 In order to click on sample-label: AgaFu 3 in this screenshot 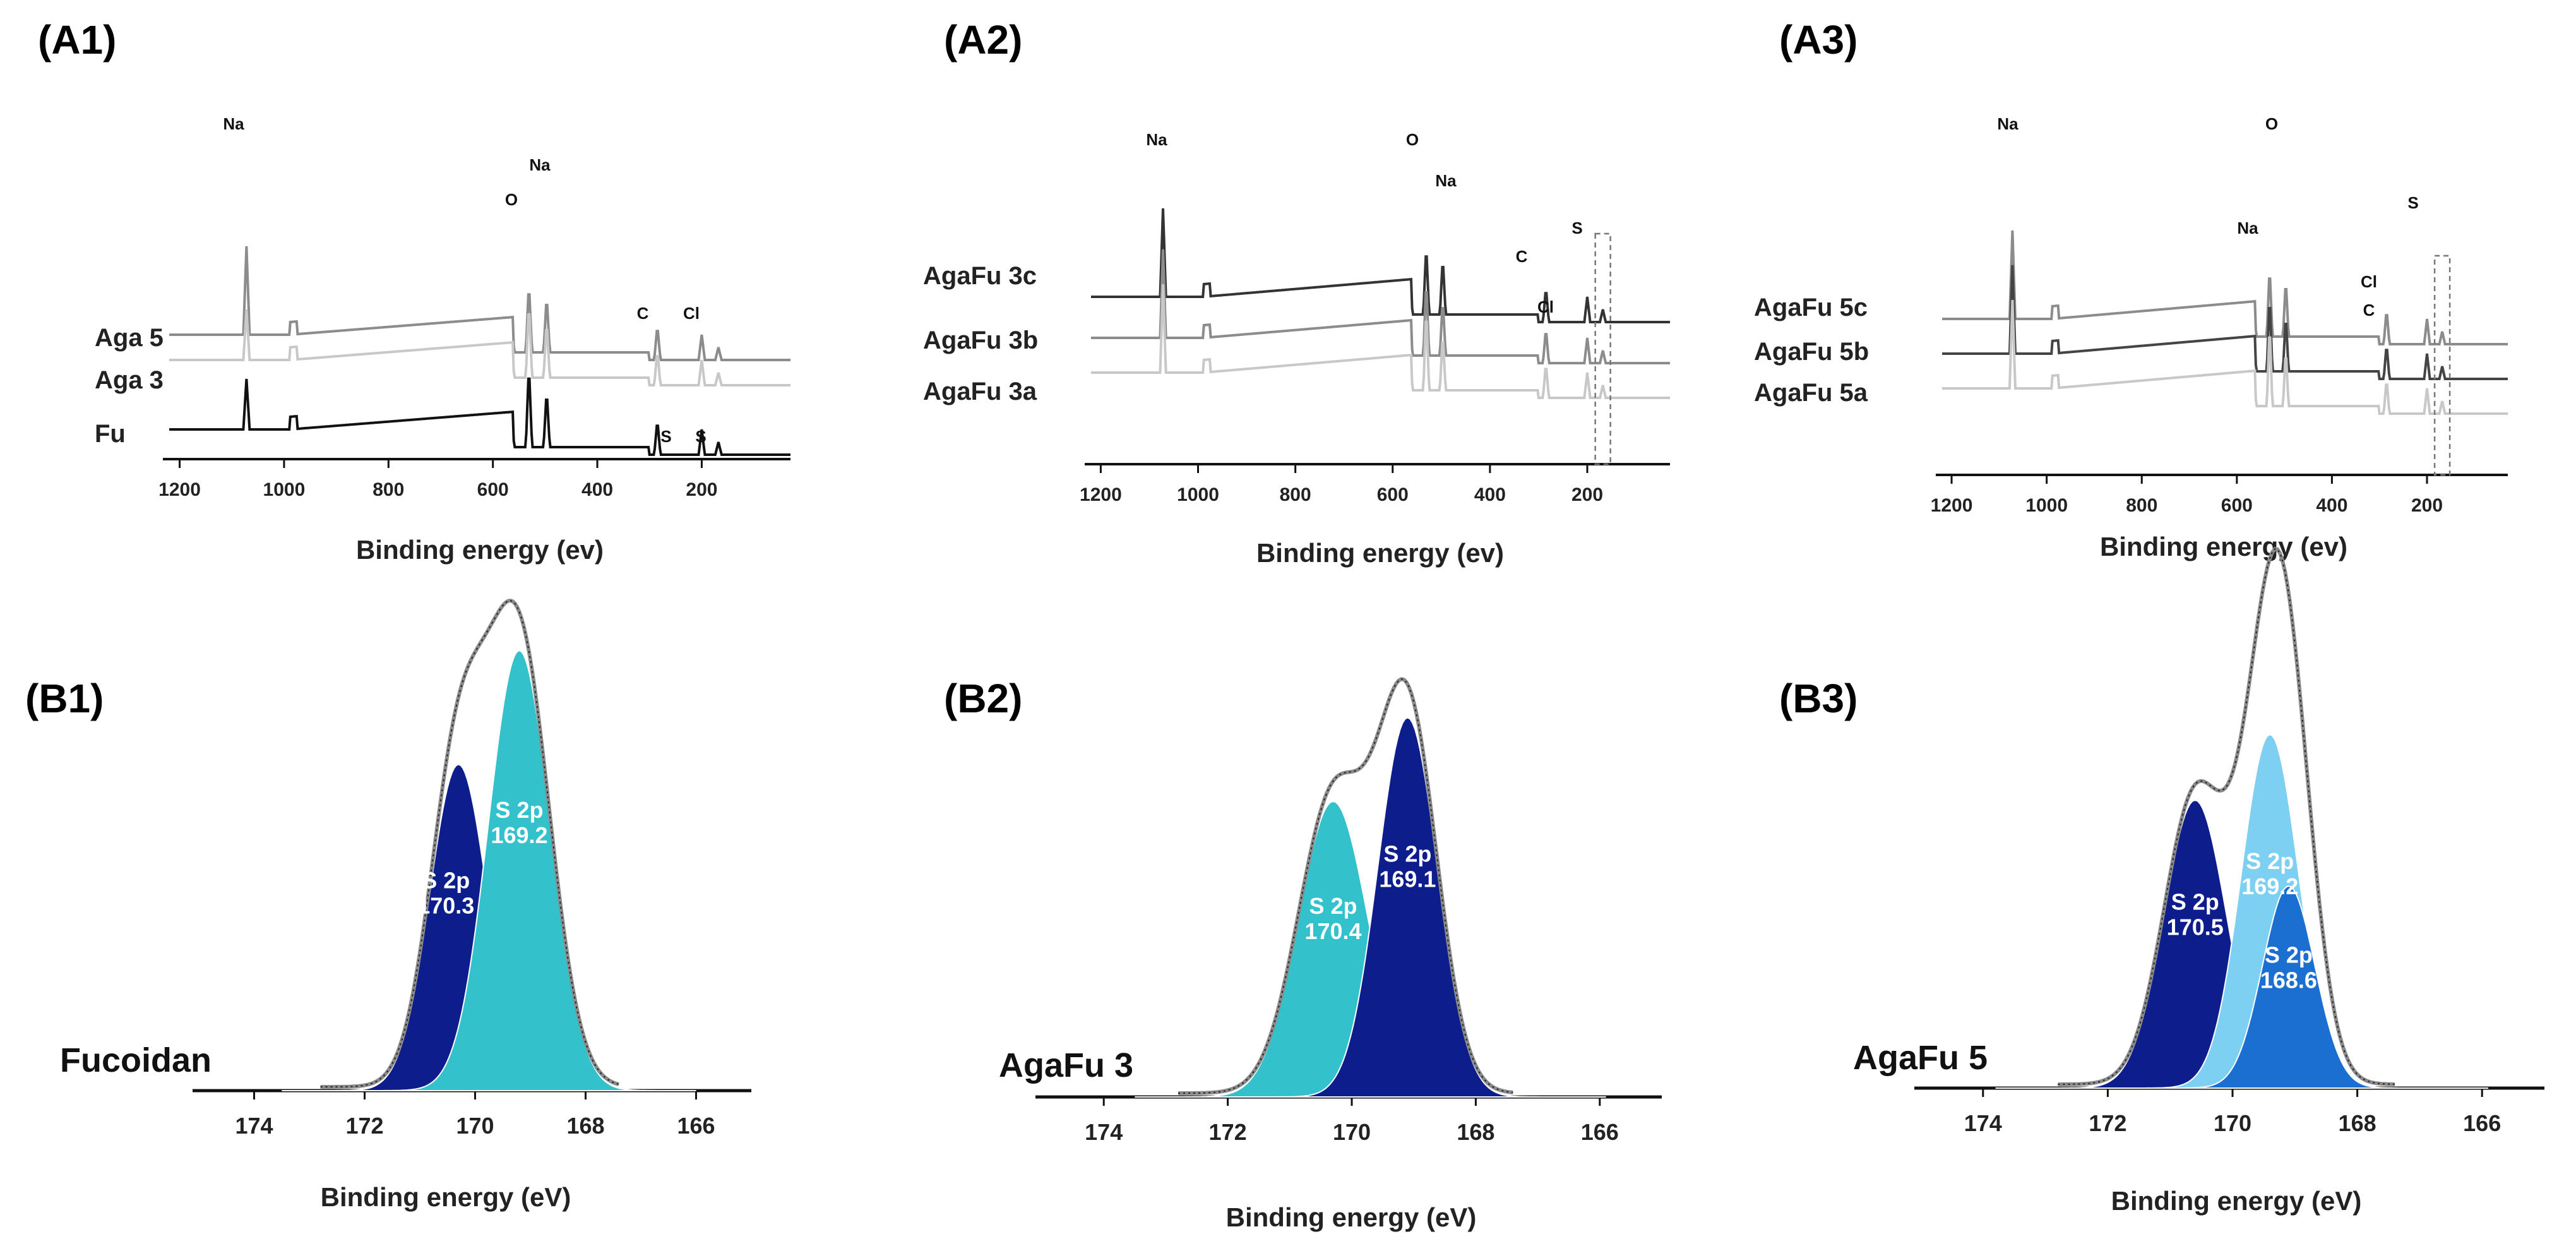, I will do `click(1066, 1065)`.